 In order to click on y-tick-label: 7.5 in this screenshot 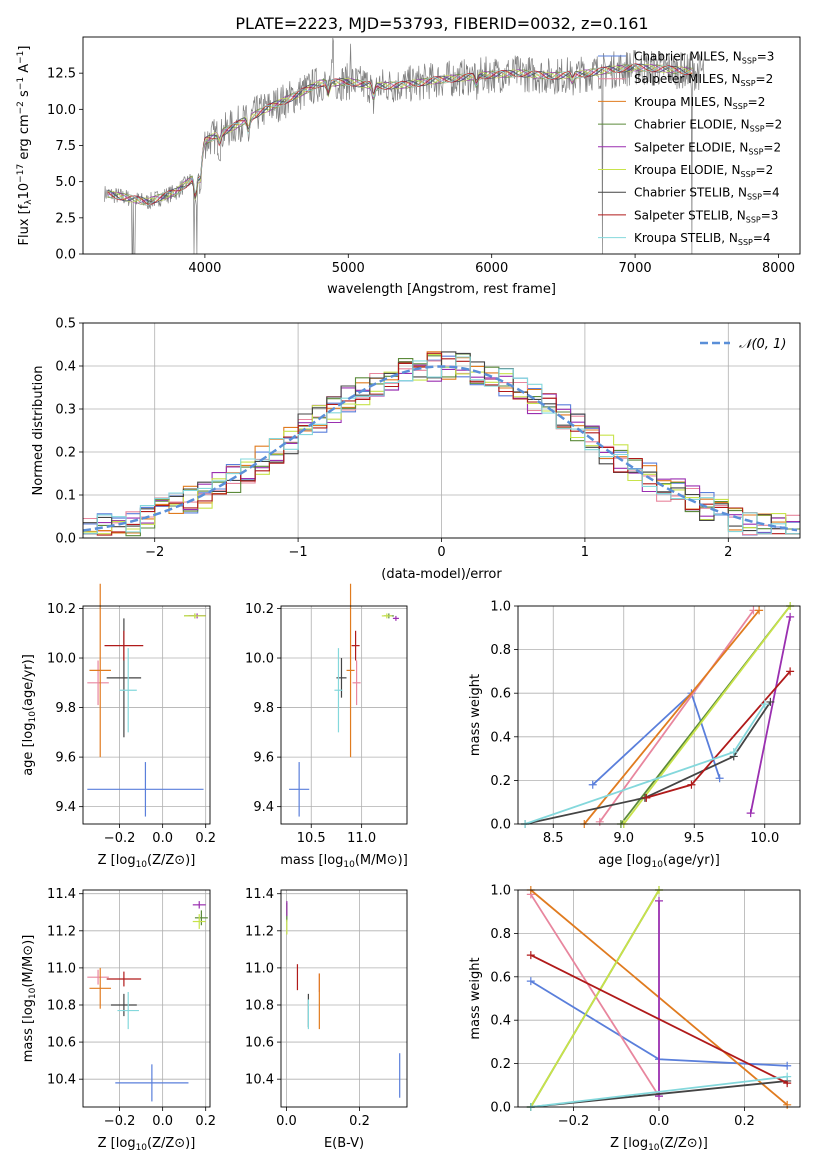, I will do `click(65, 146)`.